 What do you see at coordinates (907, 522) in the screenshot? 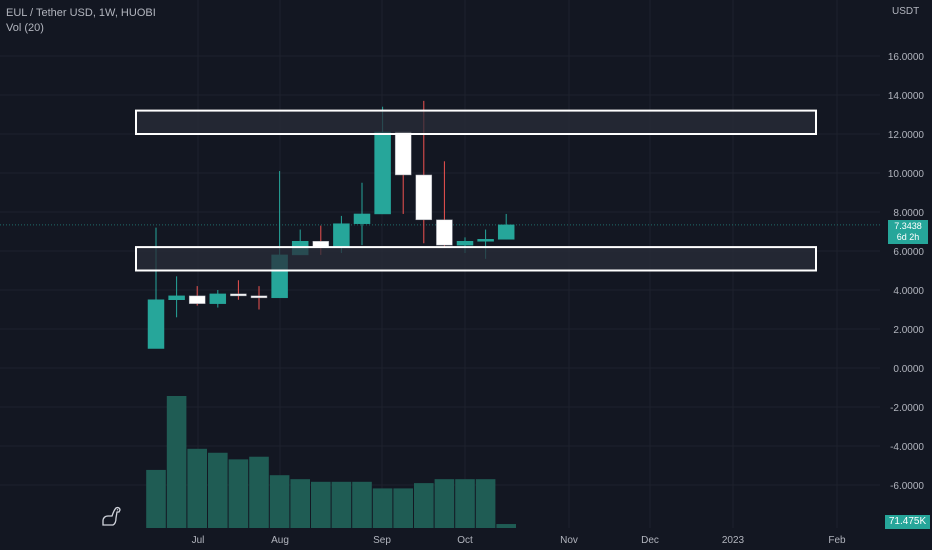
I see `last-volume-tag: 71.475K` at bounding box center [907, 522].